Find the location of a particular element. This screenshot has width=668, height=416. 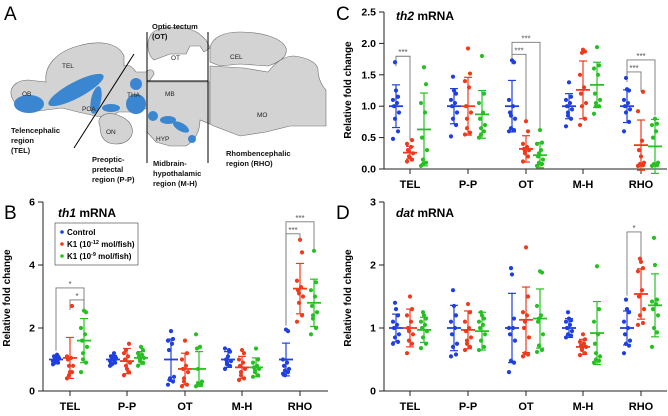

divider-tel-pp is located at coordinates (104, 101).